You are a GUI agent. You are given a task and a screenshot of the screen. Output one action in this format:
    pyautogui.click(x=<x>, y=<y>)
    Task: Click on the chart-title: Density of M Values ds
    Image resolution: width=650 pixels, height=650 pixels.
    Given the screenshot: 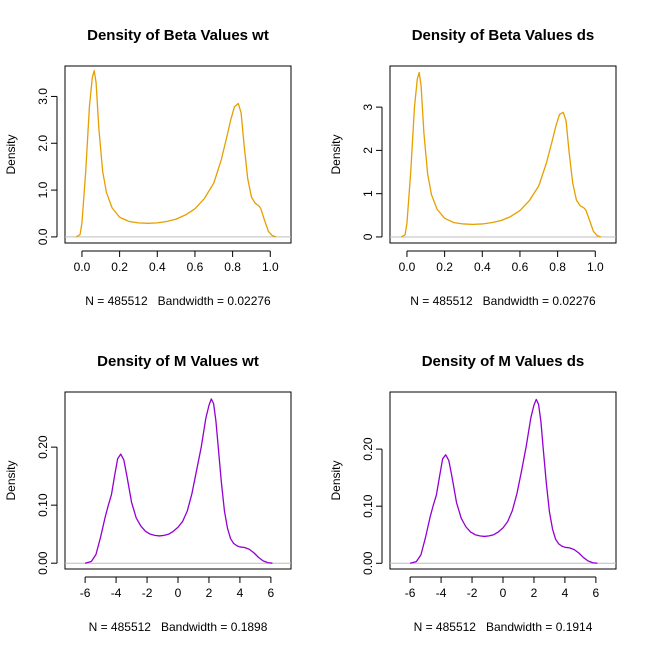 What is the action you would take?
    pyautogui.click(x=503, y=361)
    